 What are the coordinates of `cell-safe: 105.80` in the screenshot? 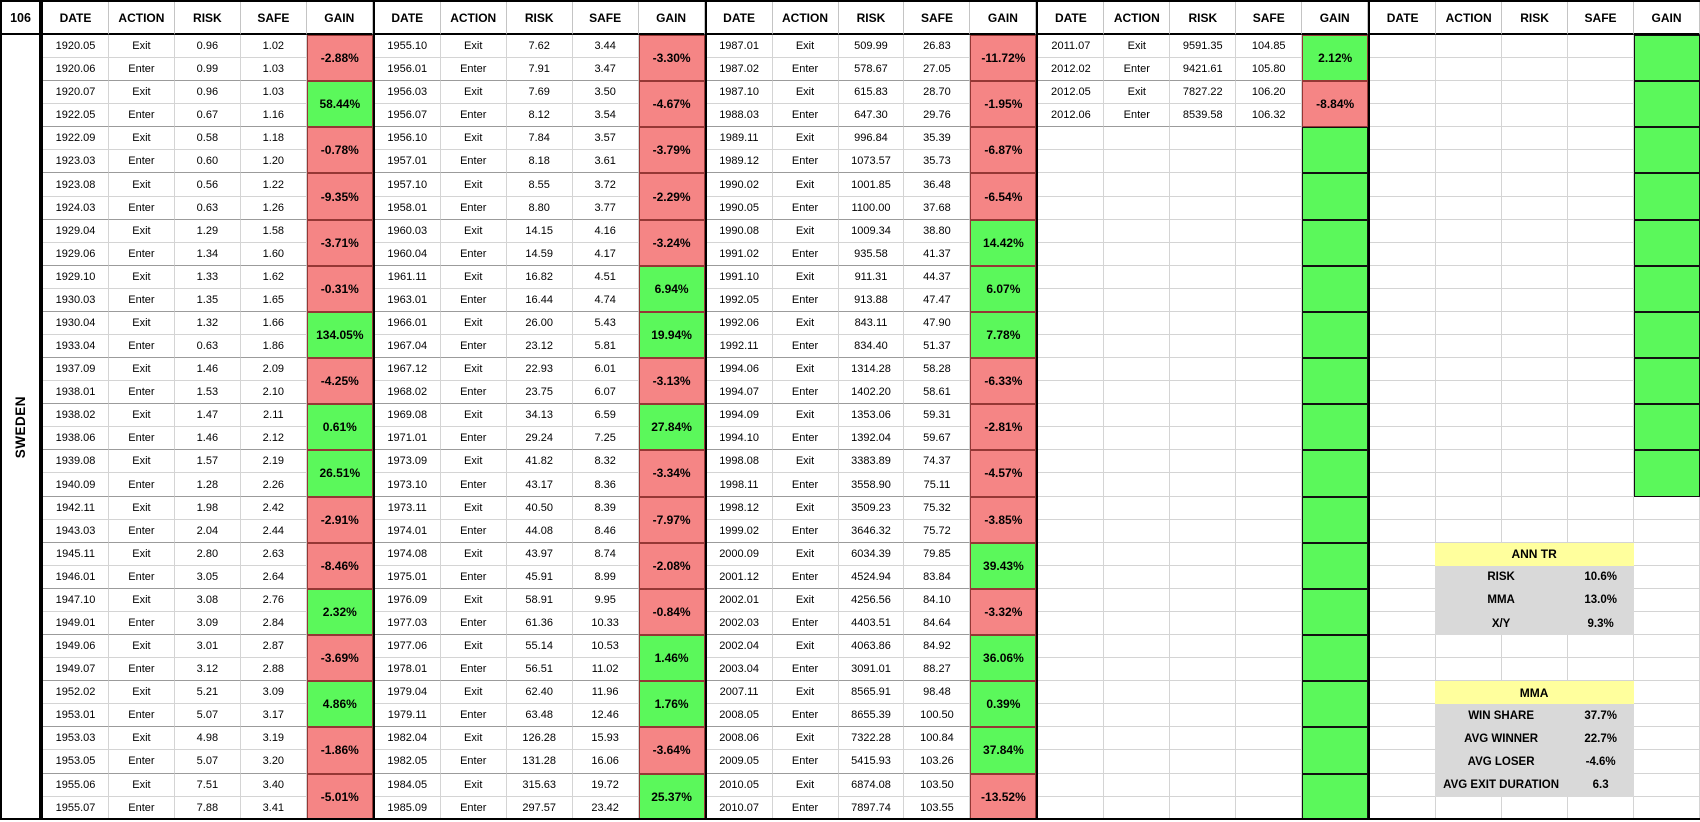 It's located at (1269, 70).